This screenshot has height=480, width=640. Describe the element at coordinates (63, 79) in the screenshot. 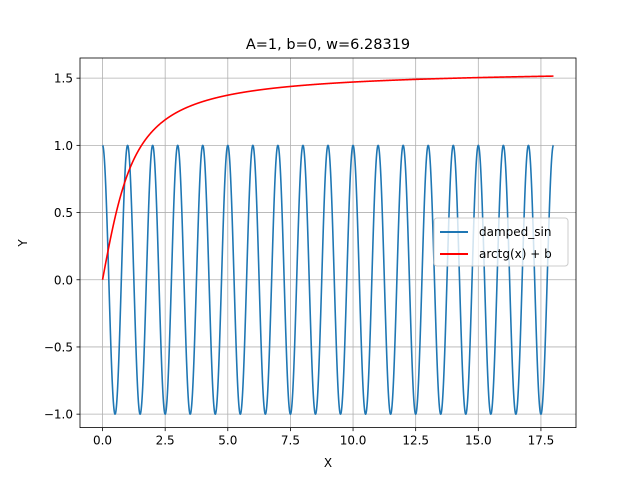

I see `y-tick-label: 1.5` at that location.